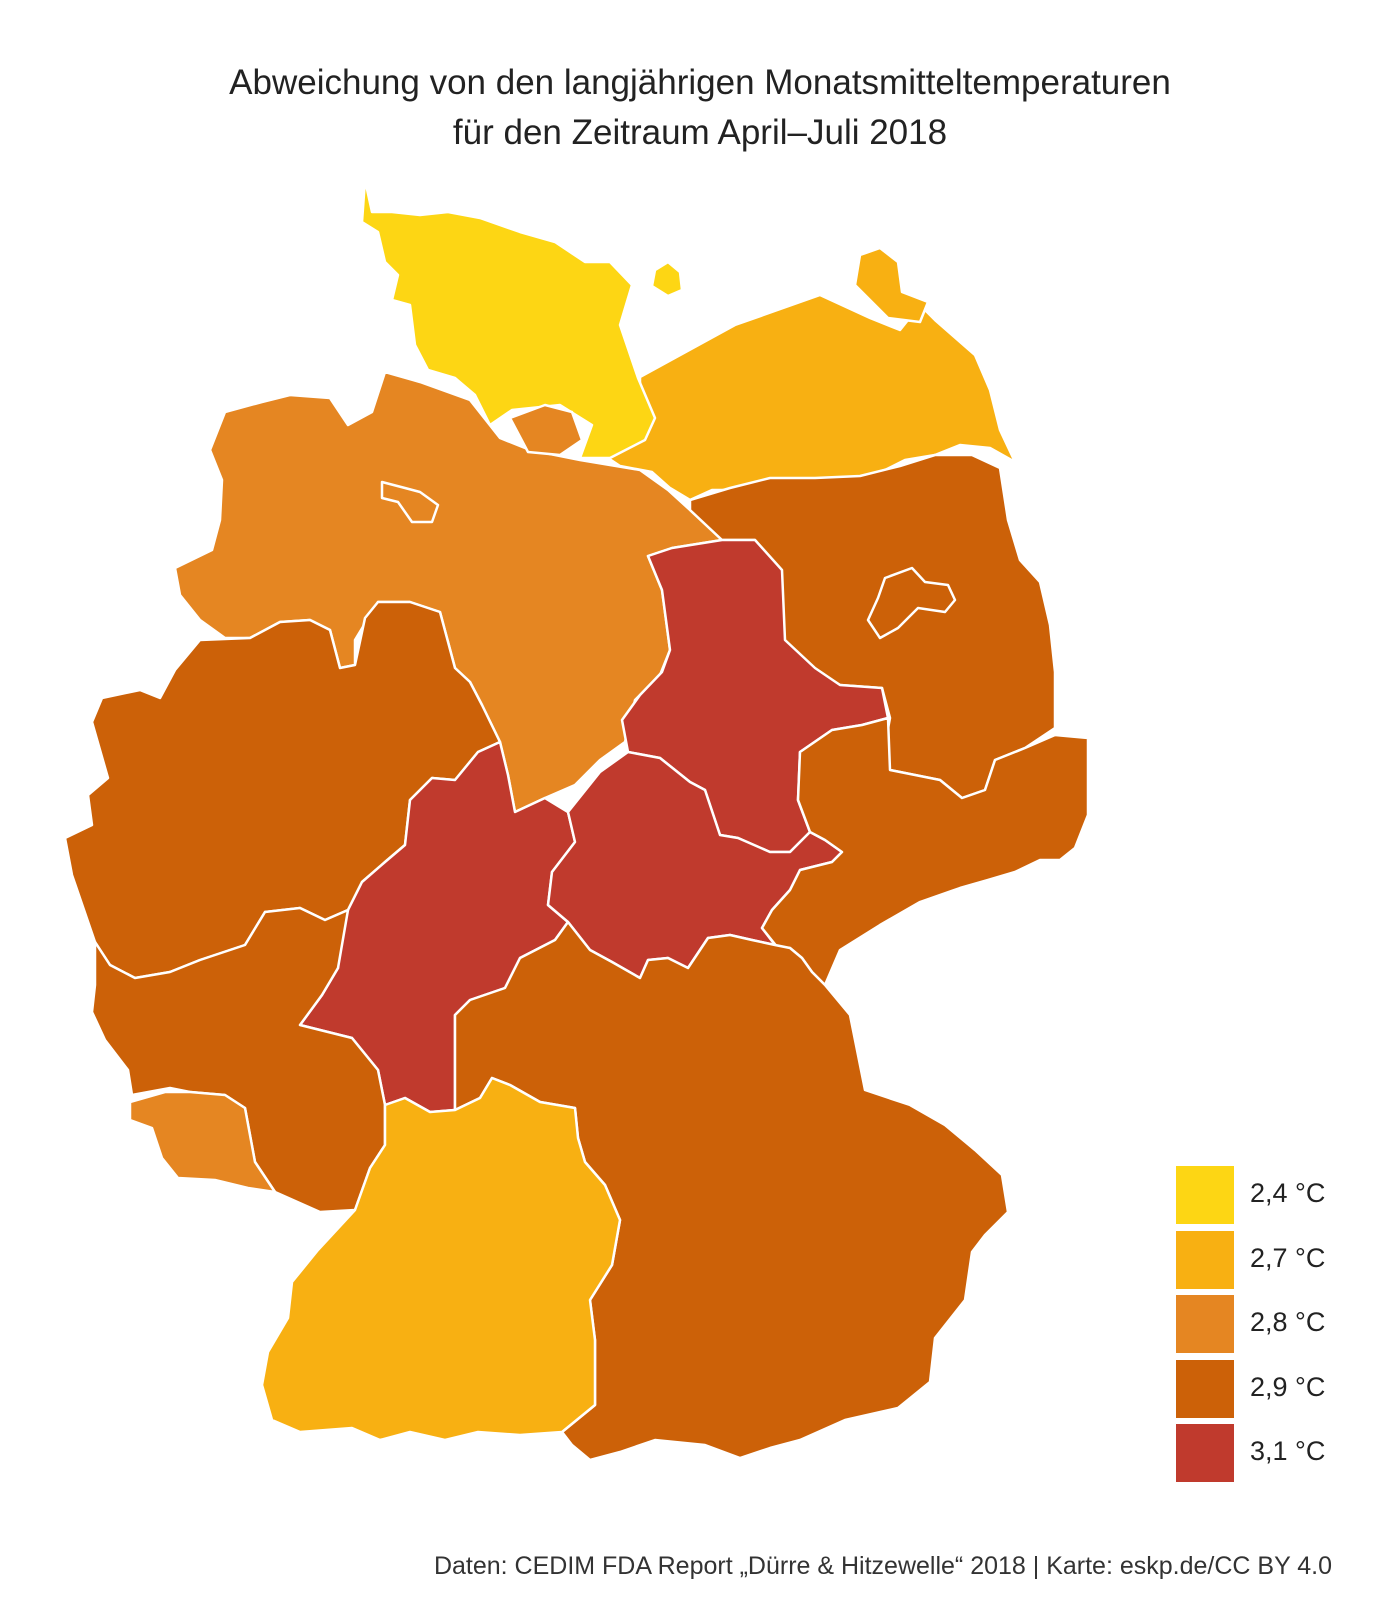 This screenshot has width=1400, height=1623. What do you see at coordinates (1288, 1257) in the screenshot?
I see `legend-label: 2,7 °C` at bounding box center [1288, 1257].